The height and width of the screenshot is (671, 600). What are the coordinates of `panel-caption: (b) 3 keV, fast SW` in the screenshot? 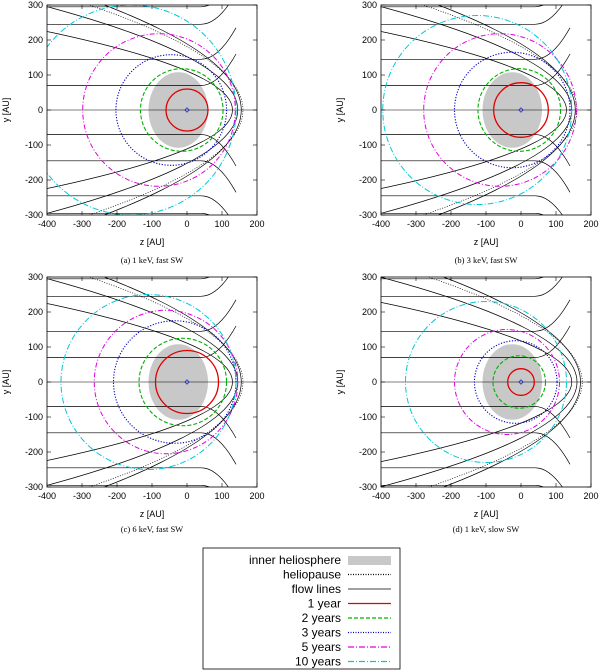 It's located at (486, 260).